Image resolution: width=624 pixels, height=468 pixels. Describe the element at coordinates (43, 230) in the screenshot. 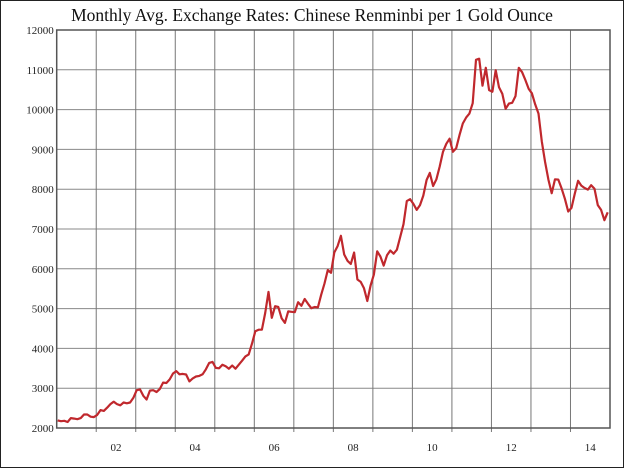

I see `y-tick-label: 7000` at that location.